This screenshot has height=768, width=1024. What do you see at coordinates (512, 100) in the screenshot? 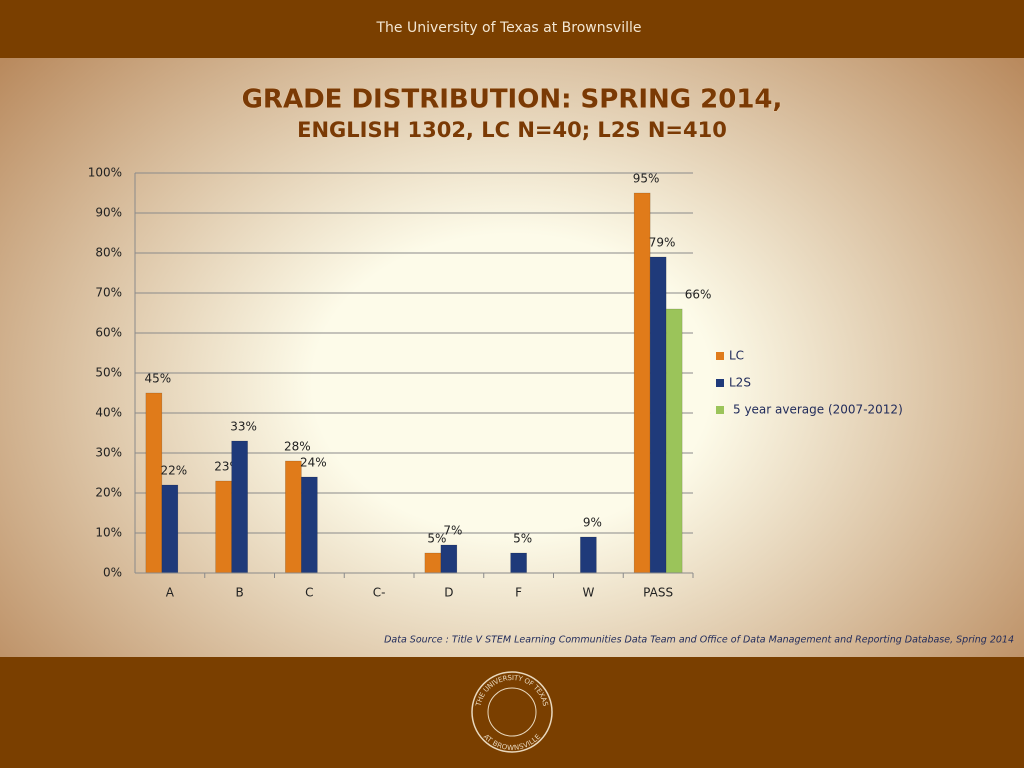
I see `chart-title: GRADE DISTRIBUTION: SPRING 2014,` at bounding box center [512, 100].